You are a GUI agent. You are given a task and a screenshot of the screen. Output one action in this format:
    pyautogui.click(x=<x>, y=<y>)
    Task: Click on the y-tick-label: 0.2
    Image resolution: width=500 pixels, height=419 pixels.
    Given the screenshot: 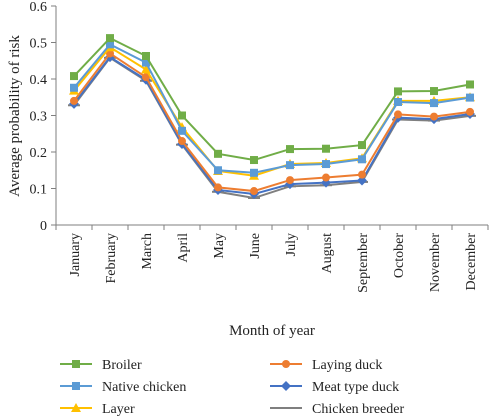 What is the action you would take?
    pyautogui.click(x=39, y=153)
    